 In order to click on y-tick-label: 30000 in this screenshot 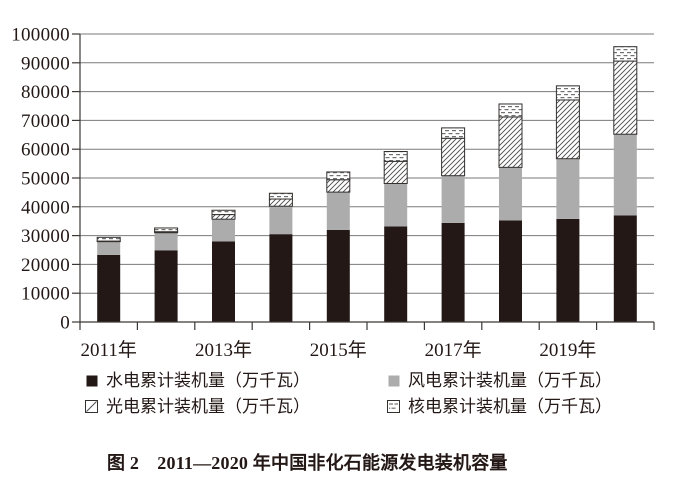, I will do `click(45, 236)`.